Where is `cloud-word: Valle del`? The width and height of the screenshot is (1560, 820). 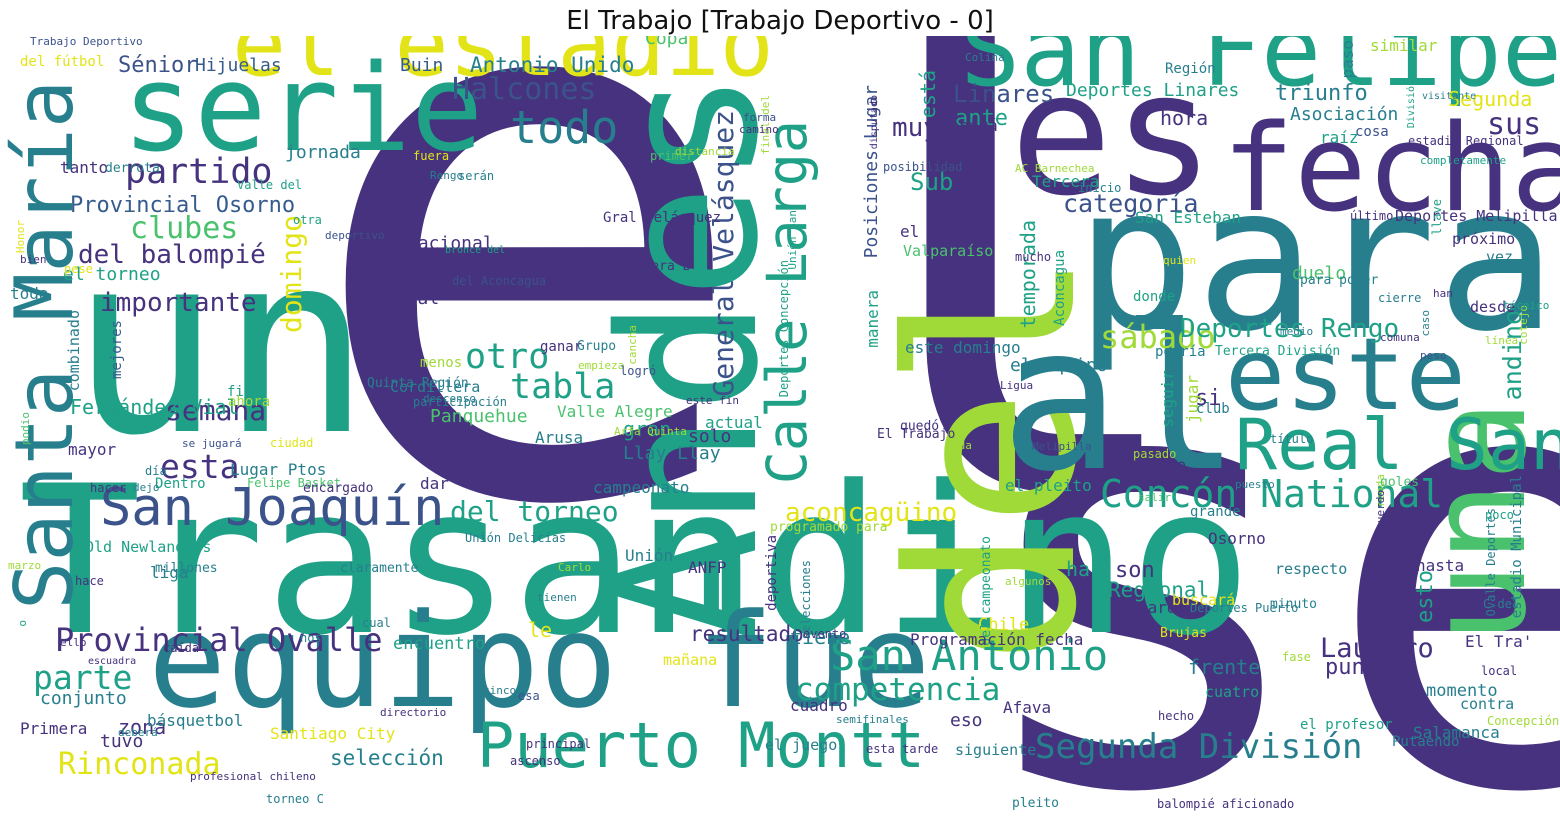
cloud-word: Valle del is located at coordinates (270, 185).